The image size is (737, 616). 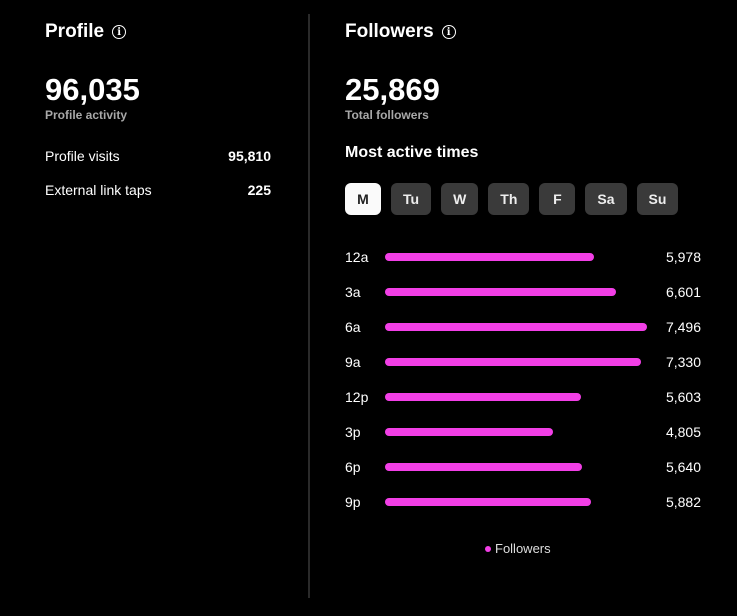 What do you see at coordinates (683, 397) in the screenshot?
I see `bar-value: 5,603` at bounding box center [683, 397].